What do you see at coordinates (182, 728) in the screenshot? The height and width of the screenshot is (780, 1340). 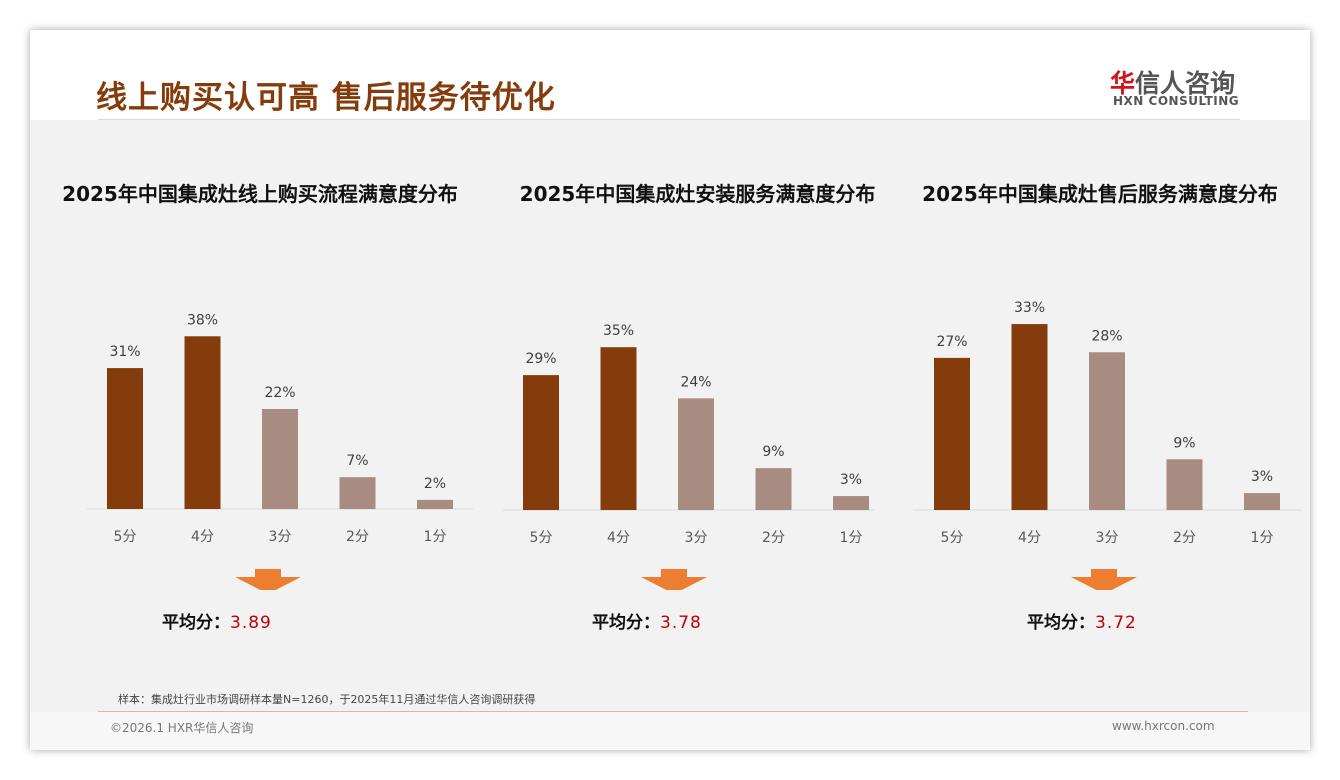 I see `copyright: ©2026.1 HXR华信人咨询` at bounding box center [182, 728].